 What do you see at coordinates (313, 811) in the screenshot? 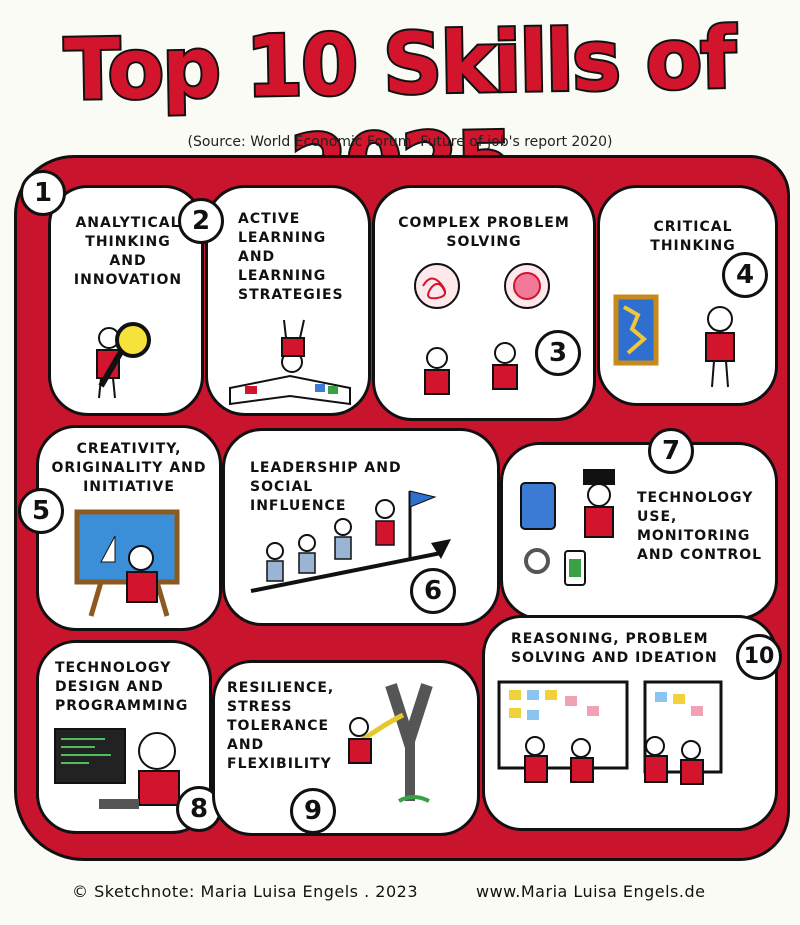
I see `skill-number-9: 9` at bounding box center [313, 811].